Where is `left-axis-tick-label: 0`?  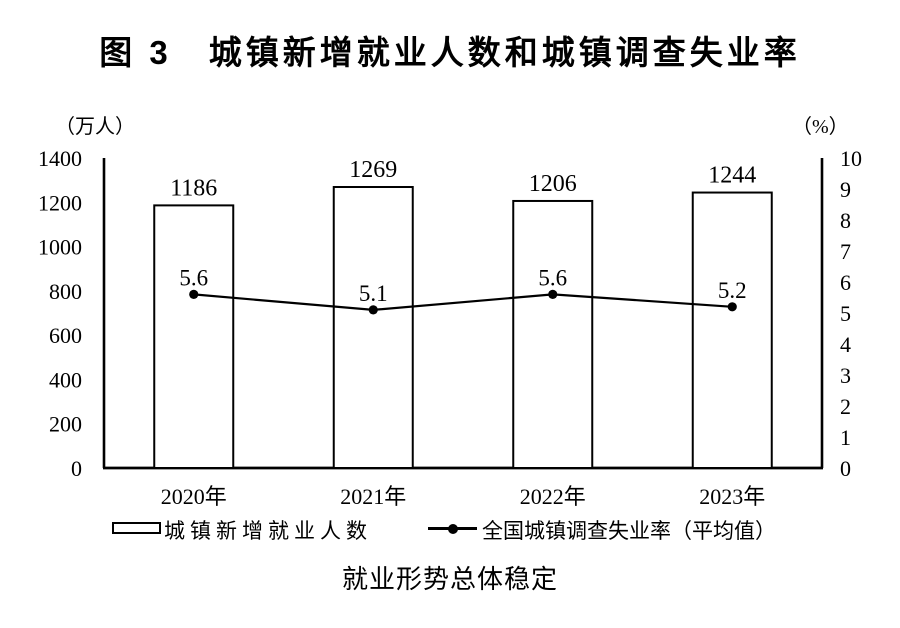 left-axis-tick-label: 0 is located at coordinates (76, 468).